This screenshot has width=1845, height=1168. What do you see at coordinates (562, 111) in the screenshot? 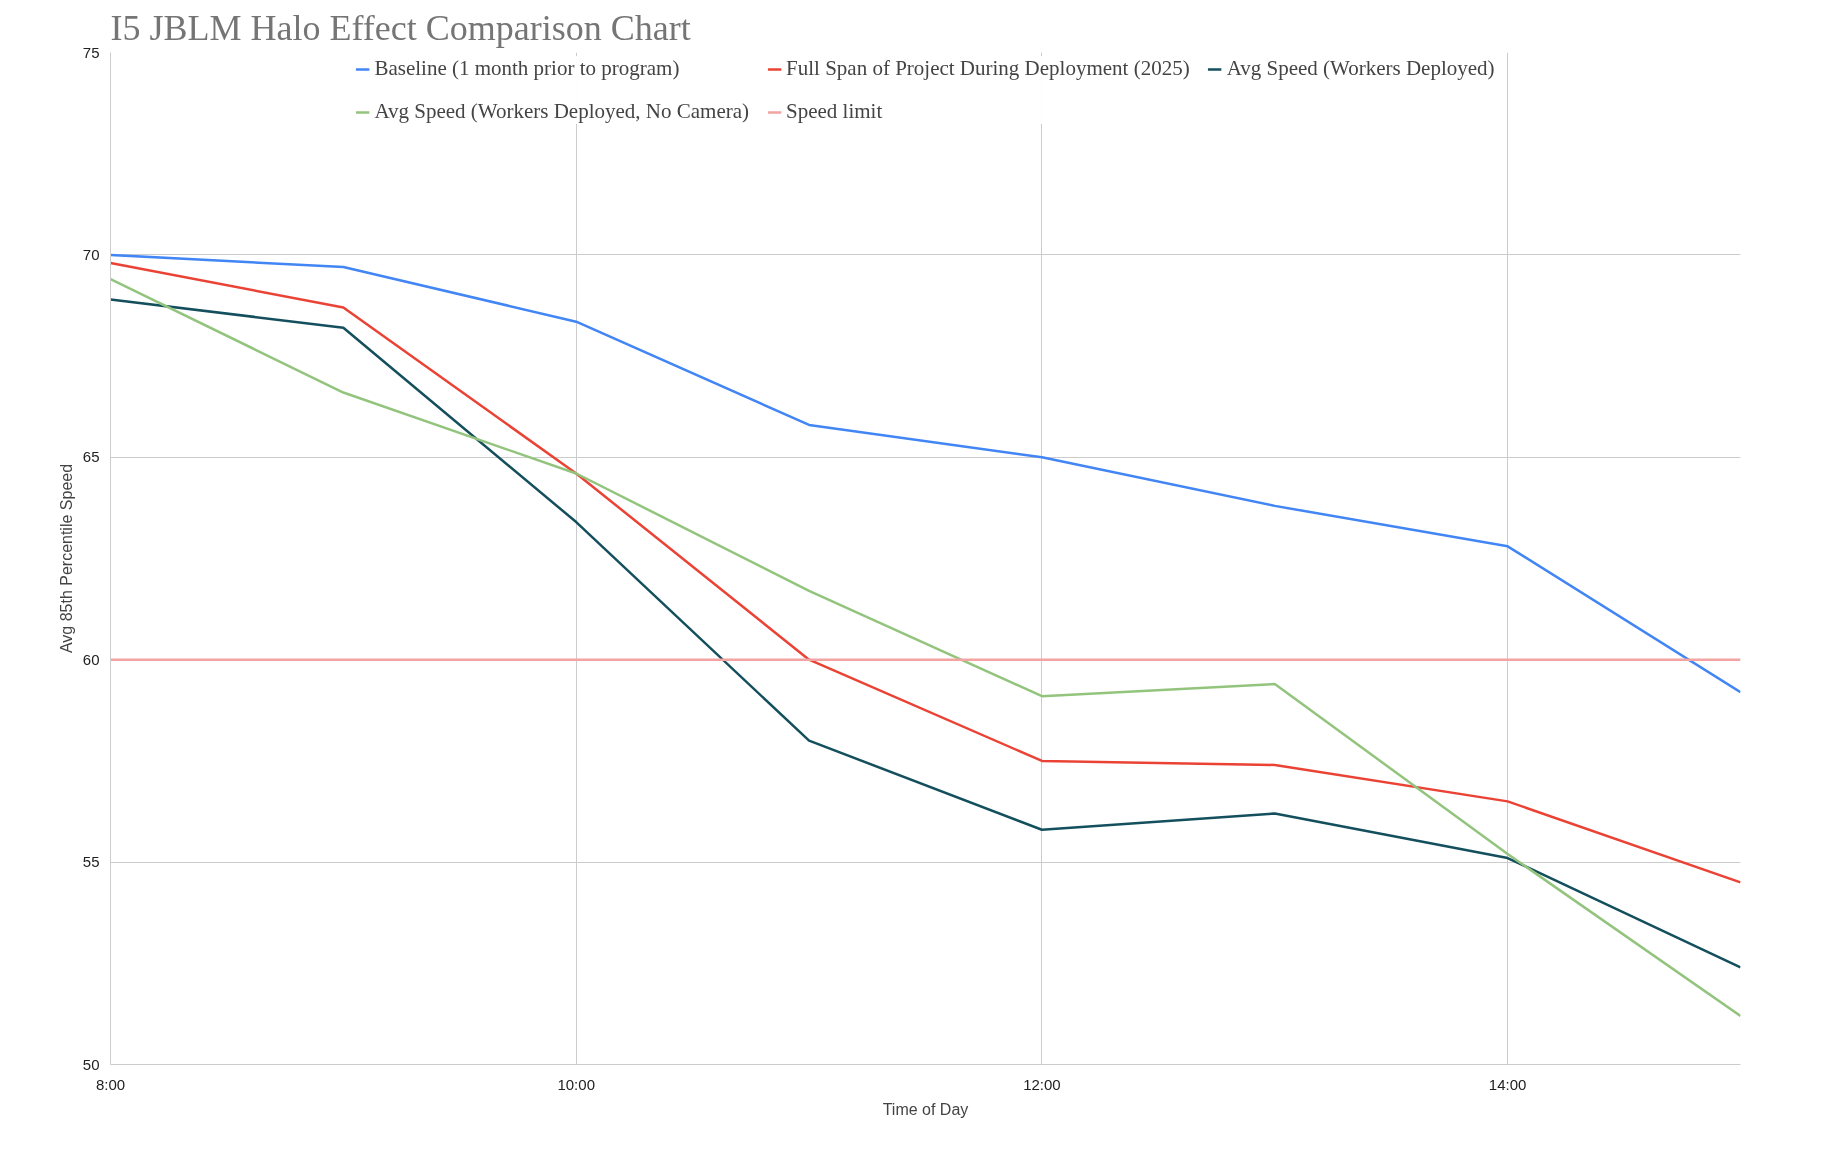
I see `legend-label: Avg Speed (Workers Deployed, No Camera)` at bounding box center [562, 111].